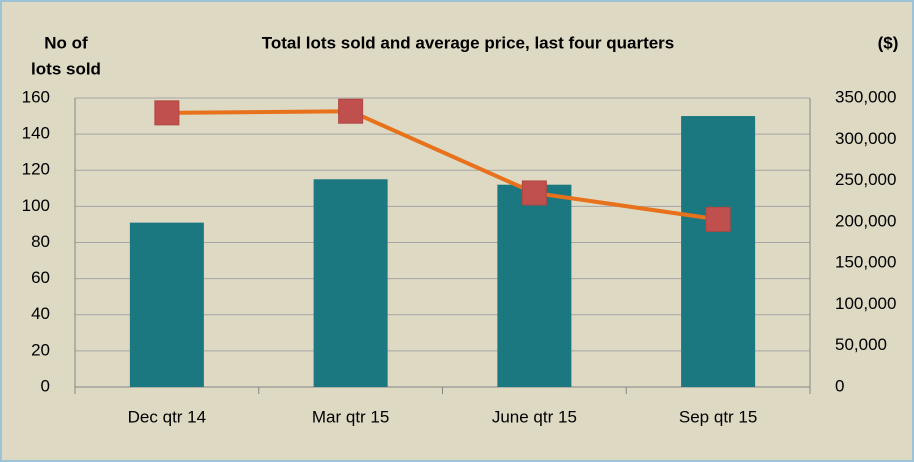 The width and height of the screenshot is (914, 462). What do you see at coordinates (36, 169) in the screenshot?
I see `y-tick-label: 120` at bounding box center [36, 169].